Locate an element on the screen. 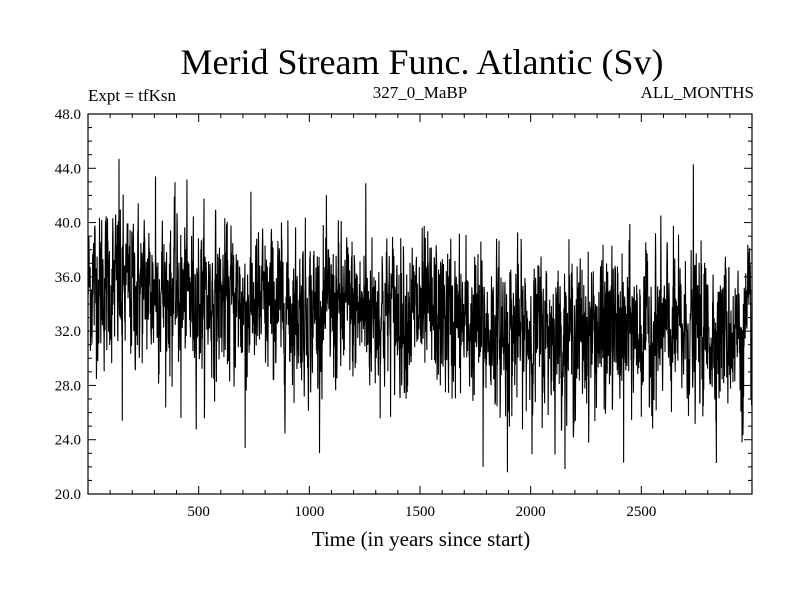  x-tick-label: 1500 is located at coordinates (420, 512).